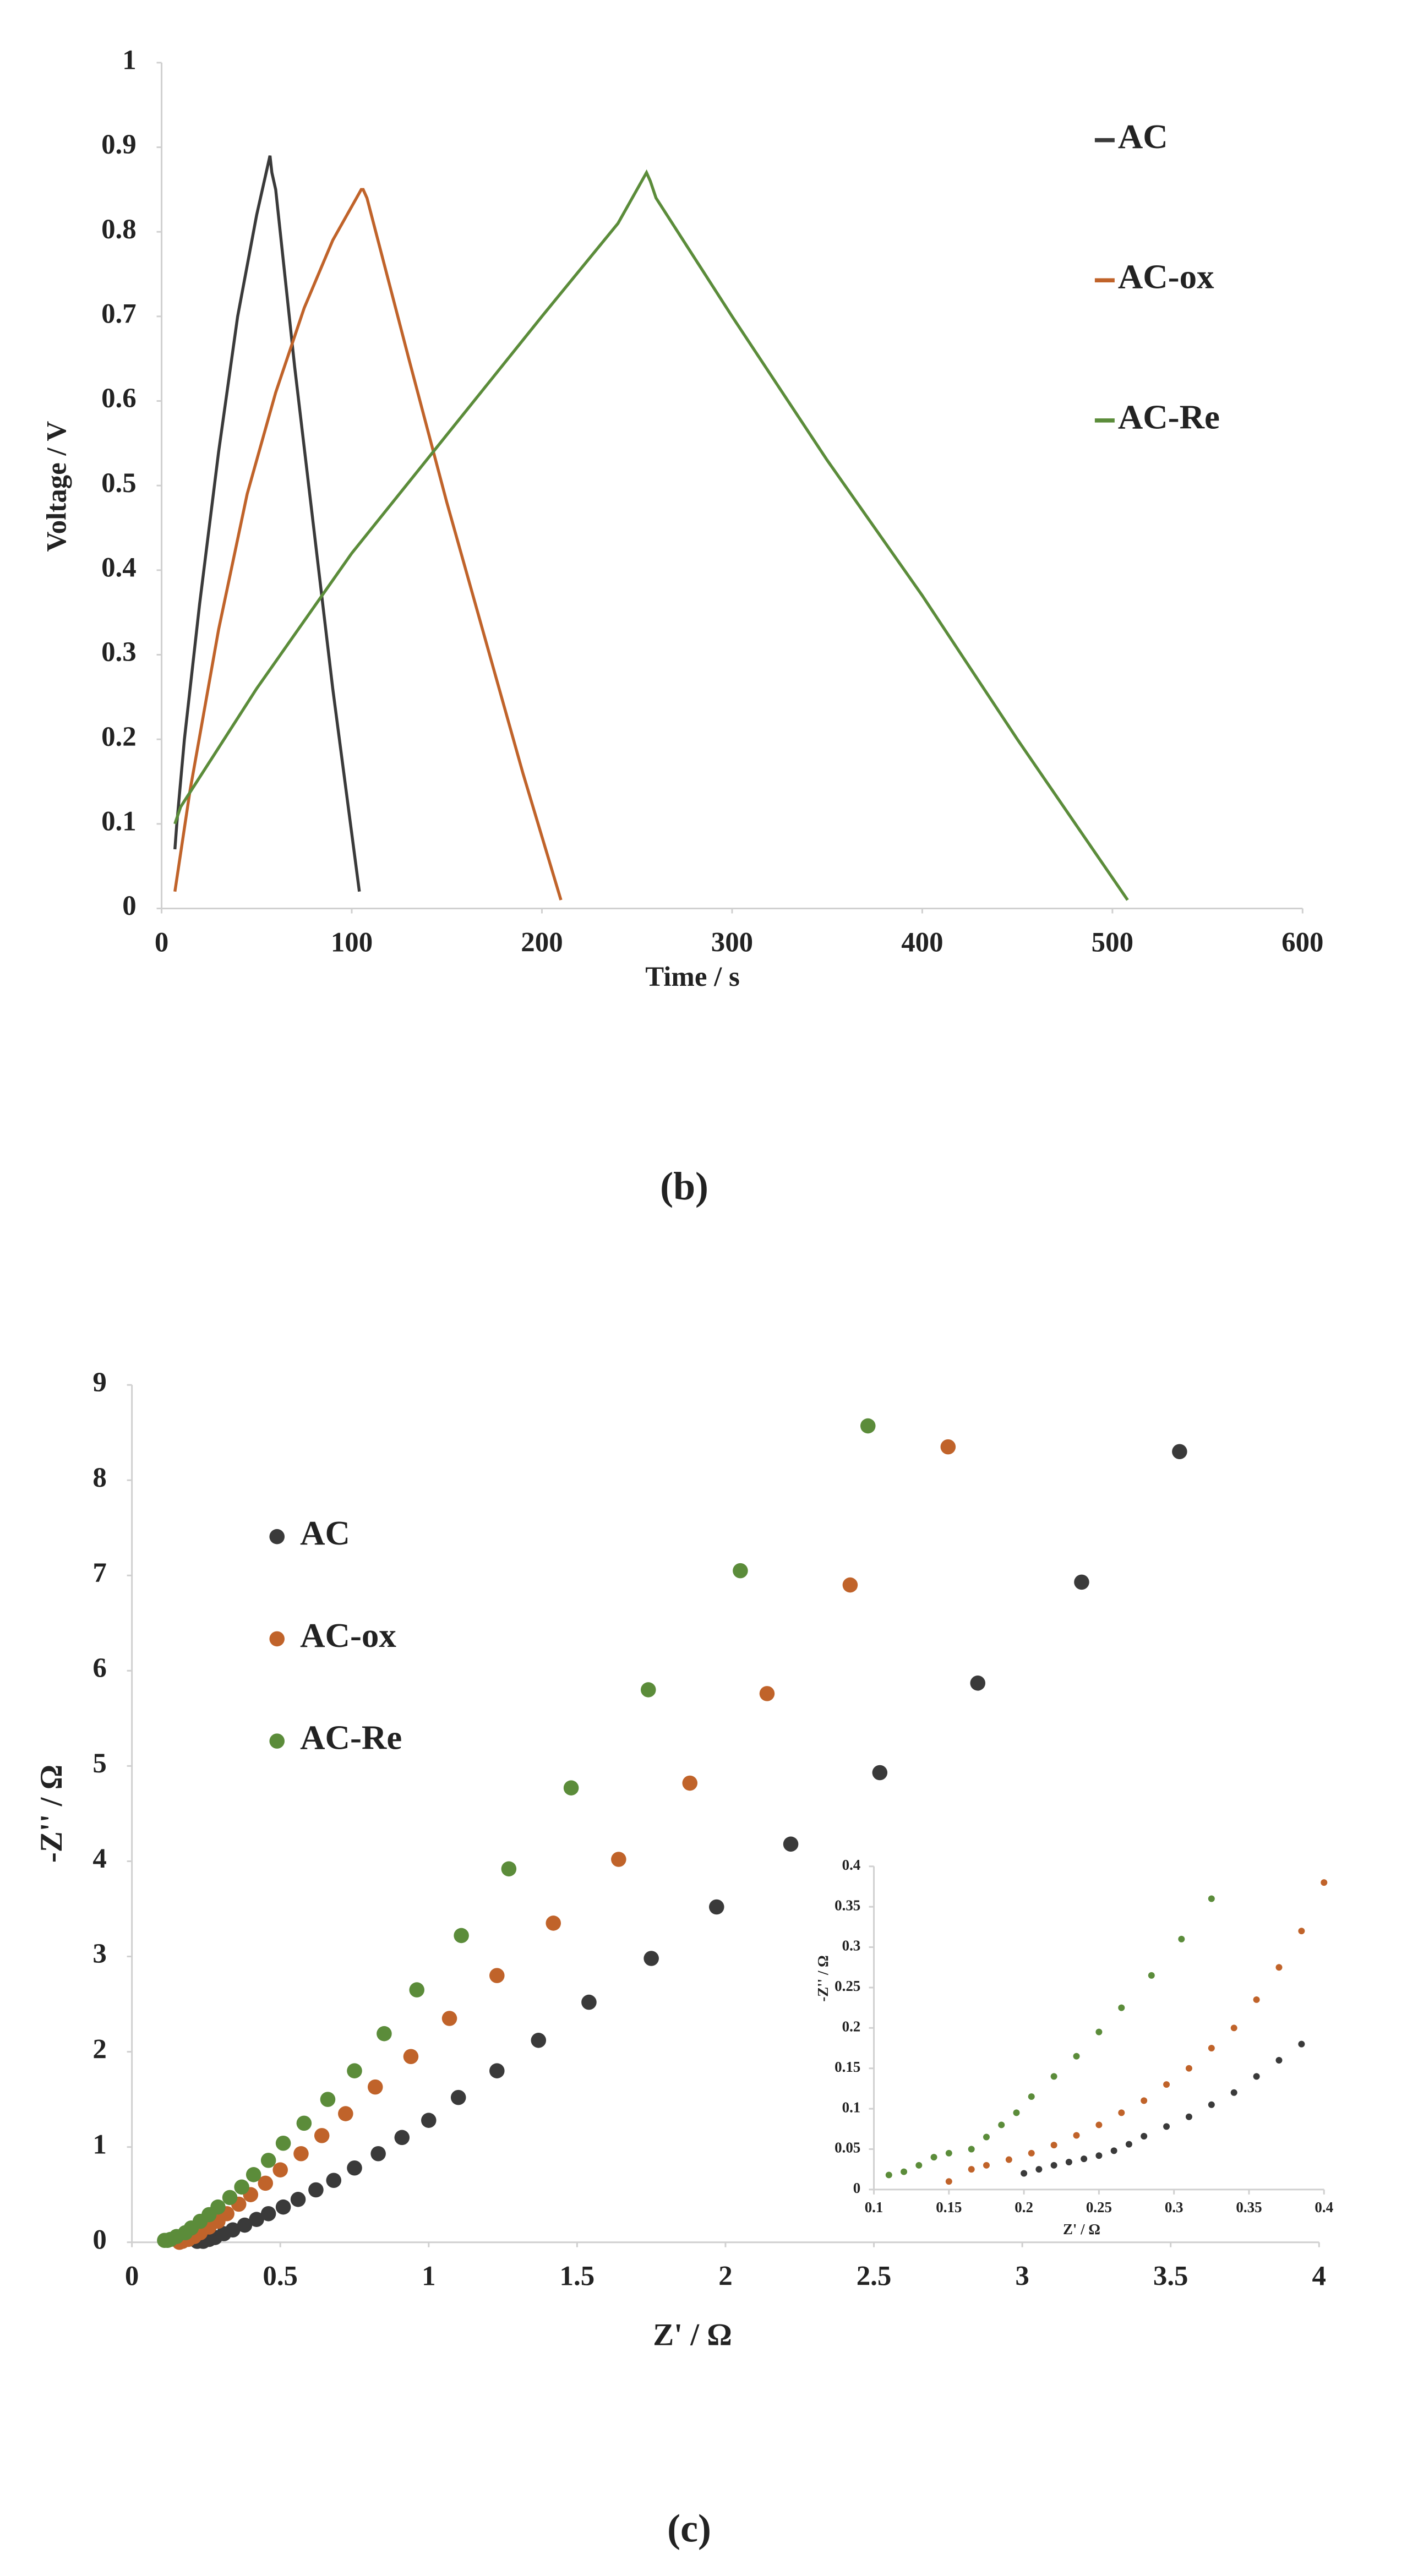  I want to click on y-tick-label: 6, so click(99, 1669).